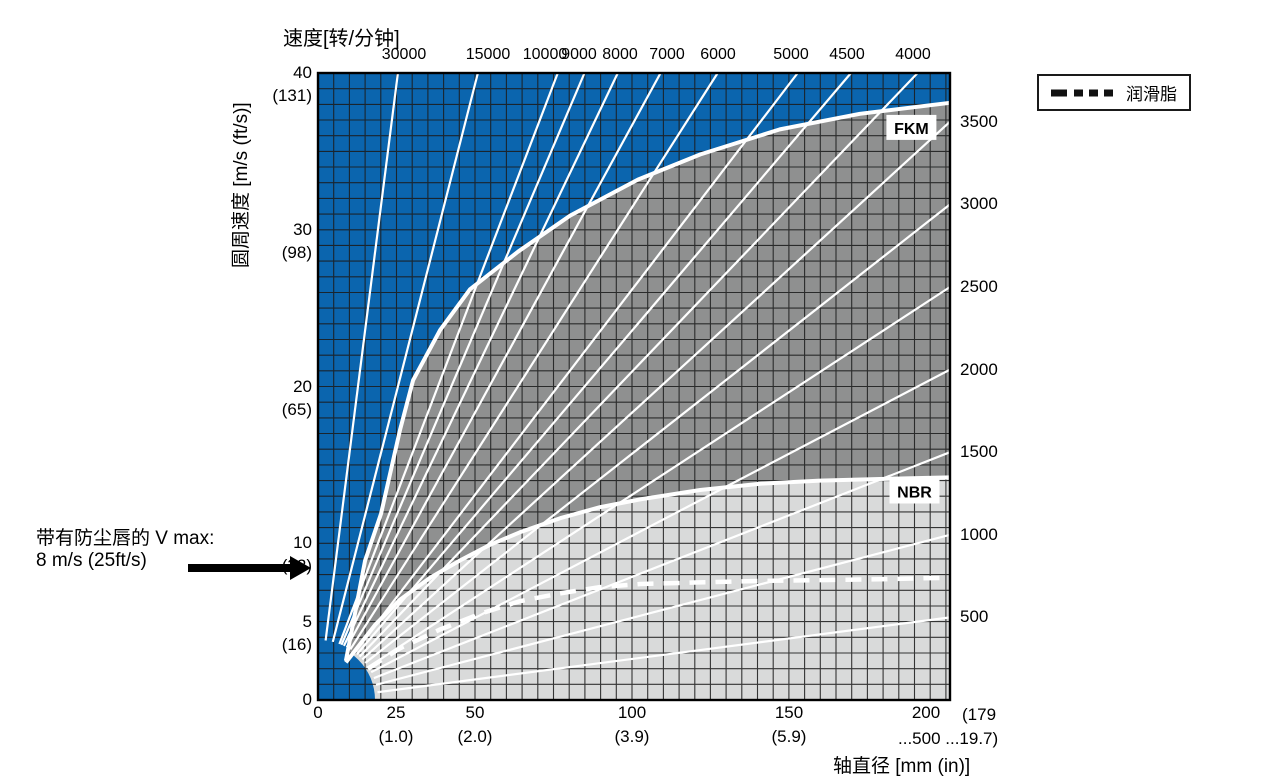 The width and height of the screenshot is (1267, 781). What do you see at coordinates (396, 736) in the screenshot?
I see `x-tick-sub-25: (1.0)` at bounding box center [396, 736].